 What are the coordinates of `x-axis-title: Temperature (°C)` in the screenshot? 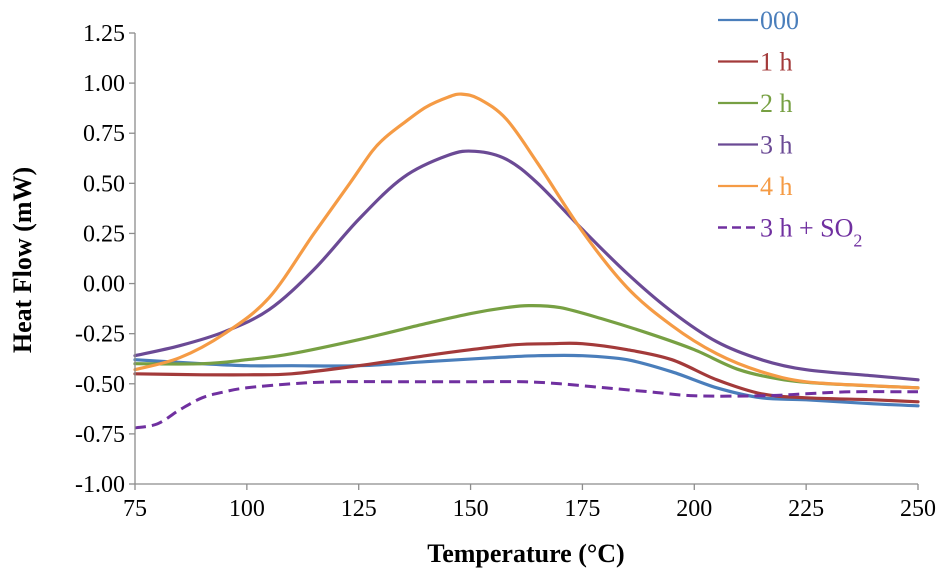 It's located at (525, 553).